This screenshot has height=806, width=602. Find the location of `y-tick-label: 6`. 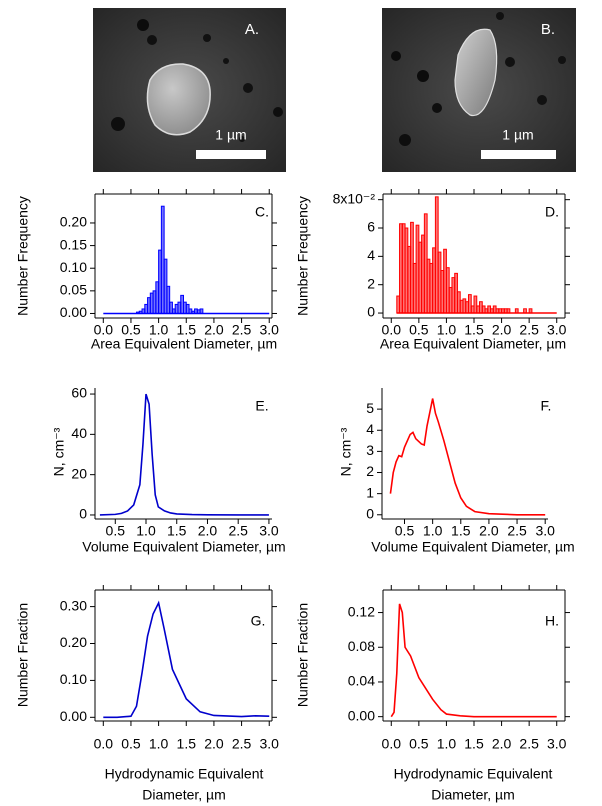

y-tick-label: 6 is located at coordinates (371, 227).